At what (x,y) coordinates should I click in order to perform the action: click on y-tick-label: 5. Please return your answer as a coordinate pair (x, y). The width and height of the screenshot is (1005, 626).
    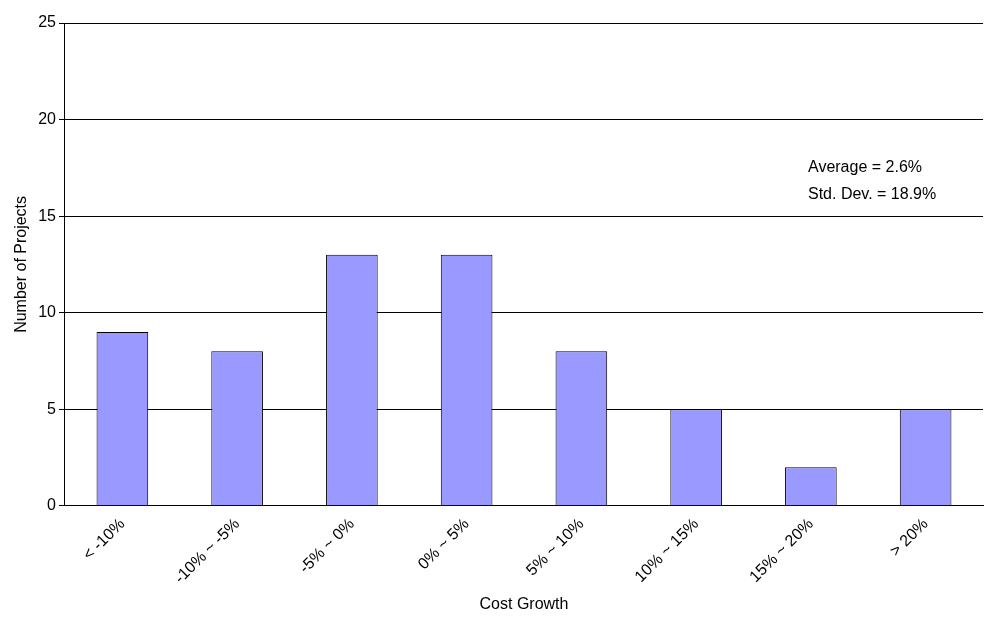
    Looking at the image, I should click on (52, 408).